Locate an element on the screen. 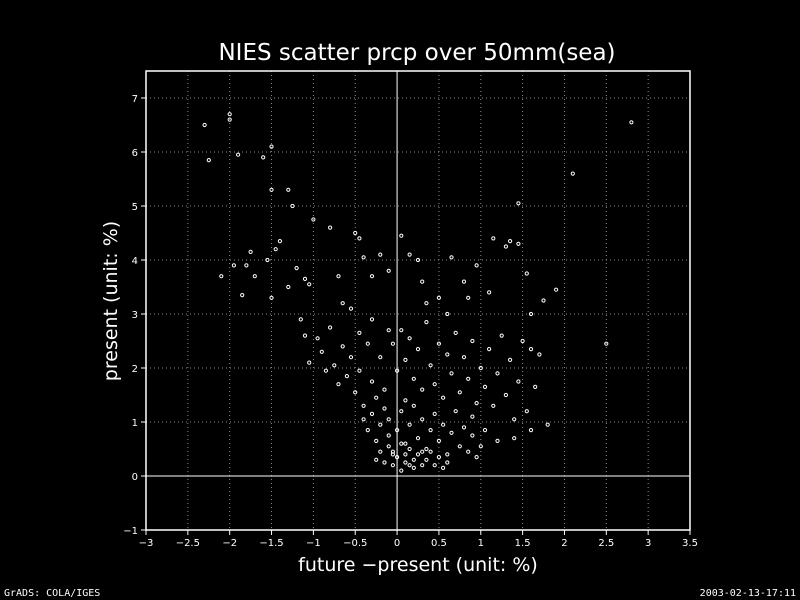  y-tick-label: 2 is located at coordinates (135, 369).